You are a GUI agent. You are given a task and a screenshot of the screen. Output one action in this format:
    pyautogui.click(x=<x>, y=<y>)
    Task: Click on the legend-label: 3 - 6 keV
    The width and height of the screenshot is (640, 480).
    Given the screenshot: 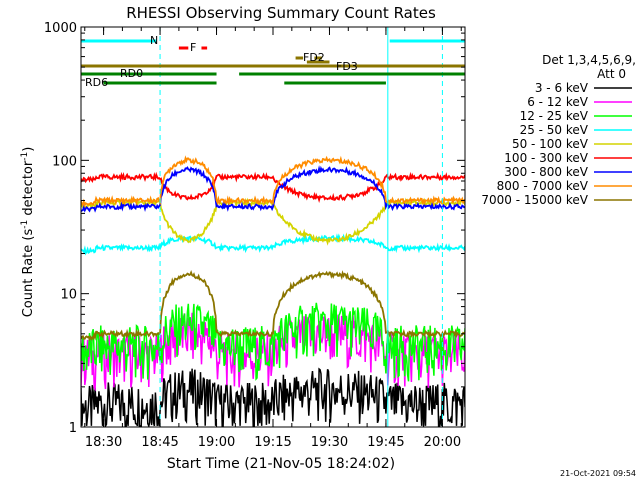 What is the action you would take?
    pyautogui.click(x=562, y=88)
    